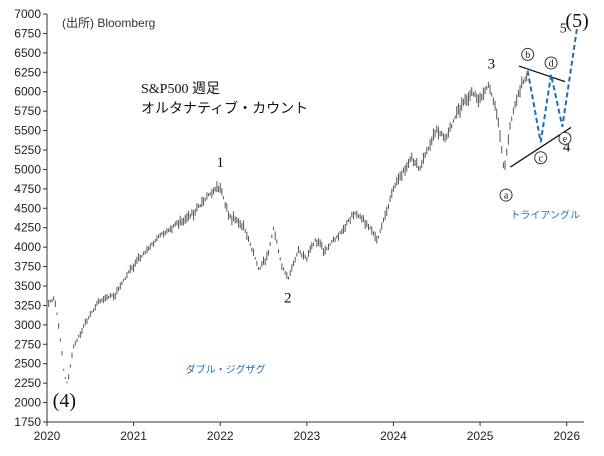 Image resolution: width=604 pixels, height=456 pixels. Describe the element at coordinates (27, 422) in the screenshot. I see `y-tick-label: 1750` at that location.